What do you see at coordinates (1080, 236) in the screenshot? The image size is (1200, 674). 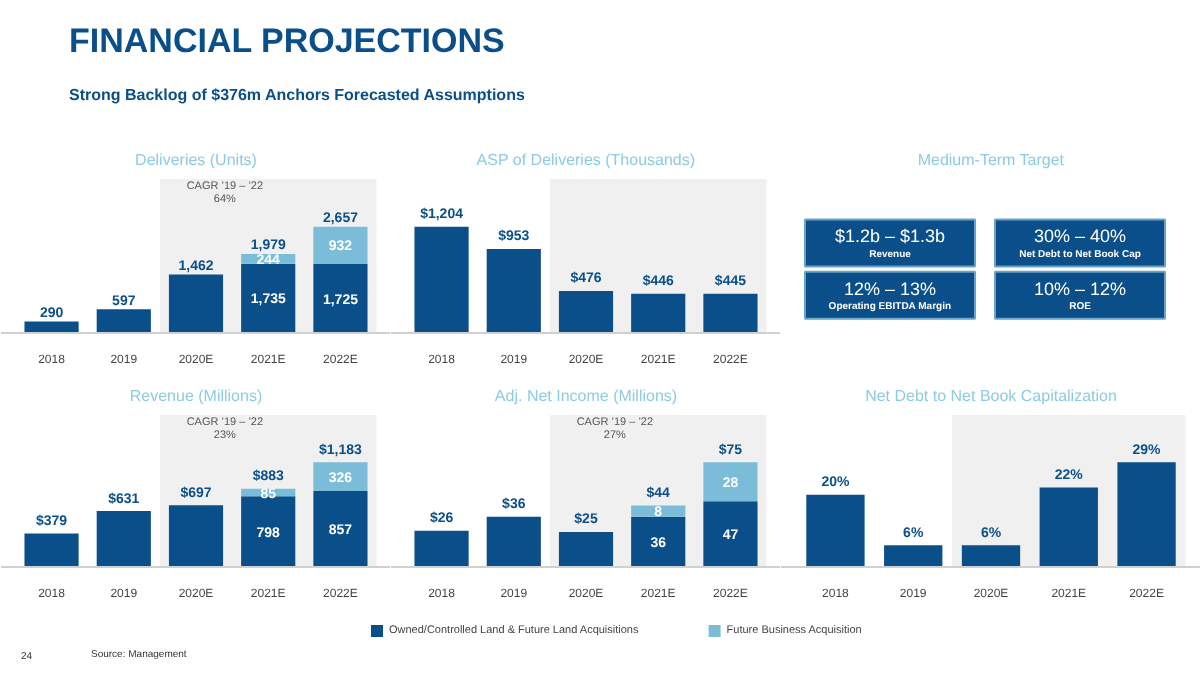 I see `text: 30% – 40%` at bounding box center [1080, 236].